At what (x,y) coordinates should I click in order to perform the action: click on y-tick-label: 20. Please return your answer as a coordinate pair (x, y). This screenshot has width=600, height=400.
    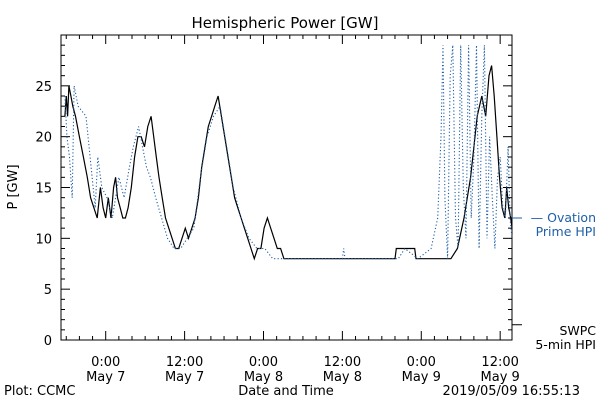
    Looking at the image, I should click on (43, 138).